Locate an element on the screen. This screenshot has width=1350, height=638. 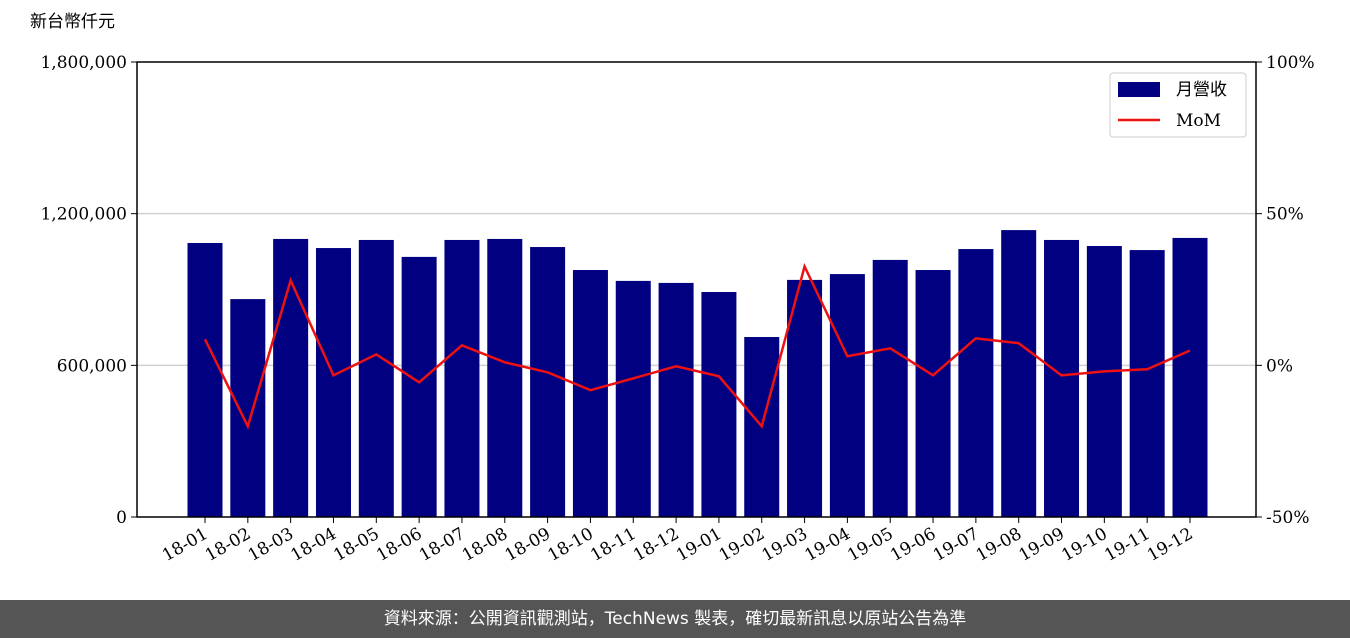
x-tick-label: 18-01 is located at coordinates (185, 545).